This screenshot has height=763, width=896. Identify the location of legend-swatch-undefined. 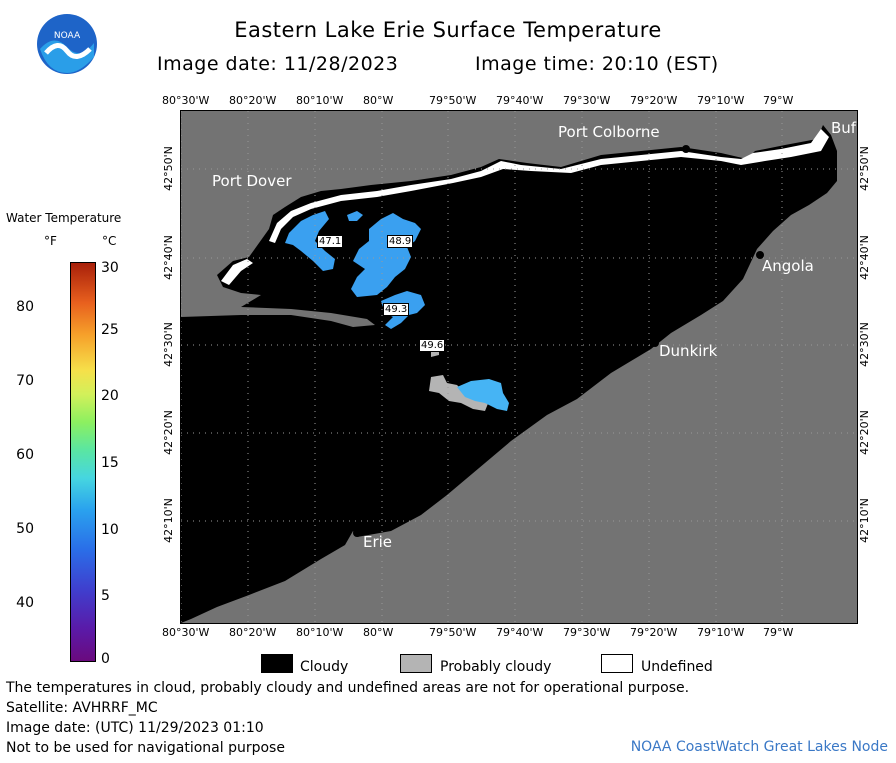
(617, 663).